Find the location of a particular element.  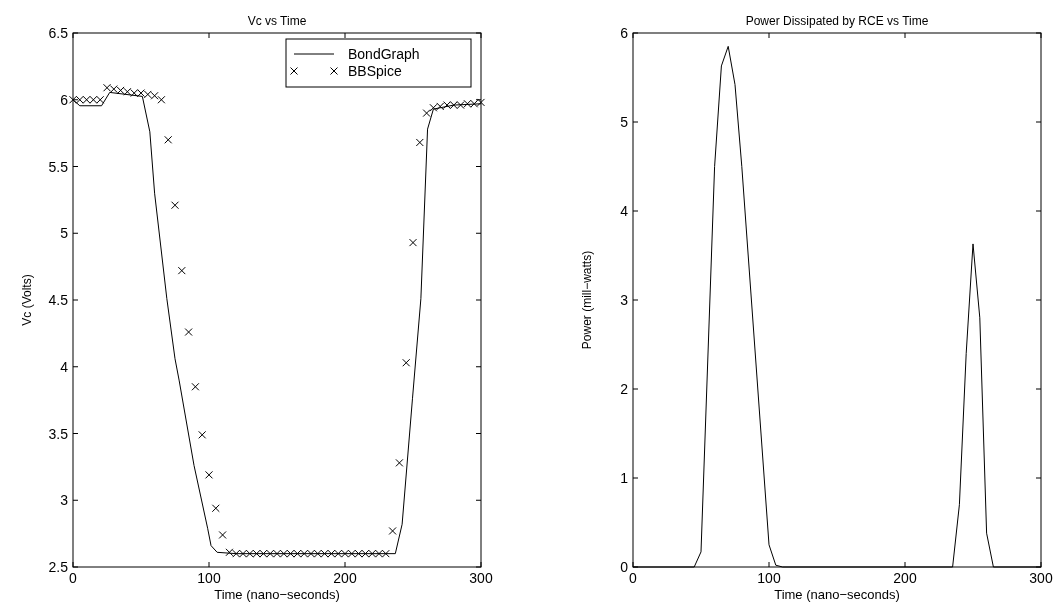

y-axis-title: Power (mill−watts) is located at coordinates (587, 300).